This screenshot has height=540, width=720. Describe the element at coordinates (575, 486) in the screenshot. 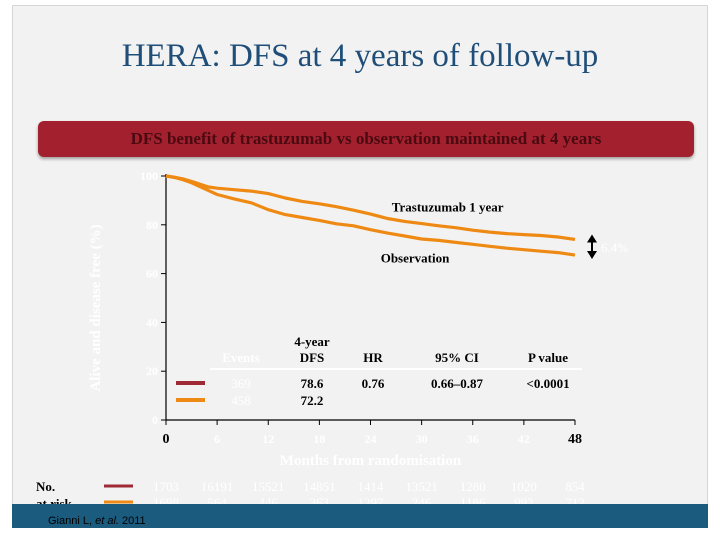

I see `at-risk-cell: 854` at that location.